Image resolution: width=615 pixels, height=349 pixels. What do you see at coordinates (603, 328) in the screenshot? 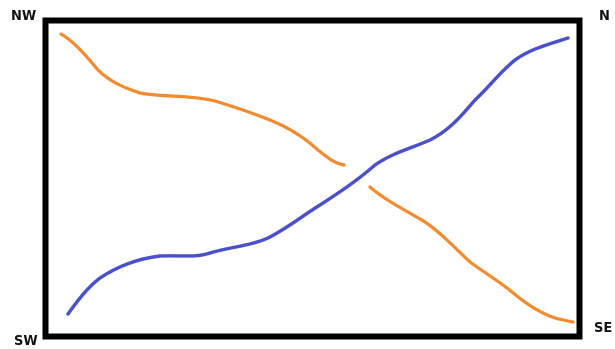
I see `corner-label-se: SE` at bounding box center [603, 328].